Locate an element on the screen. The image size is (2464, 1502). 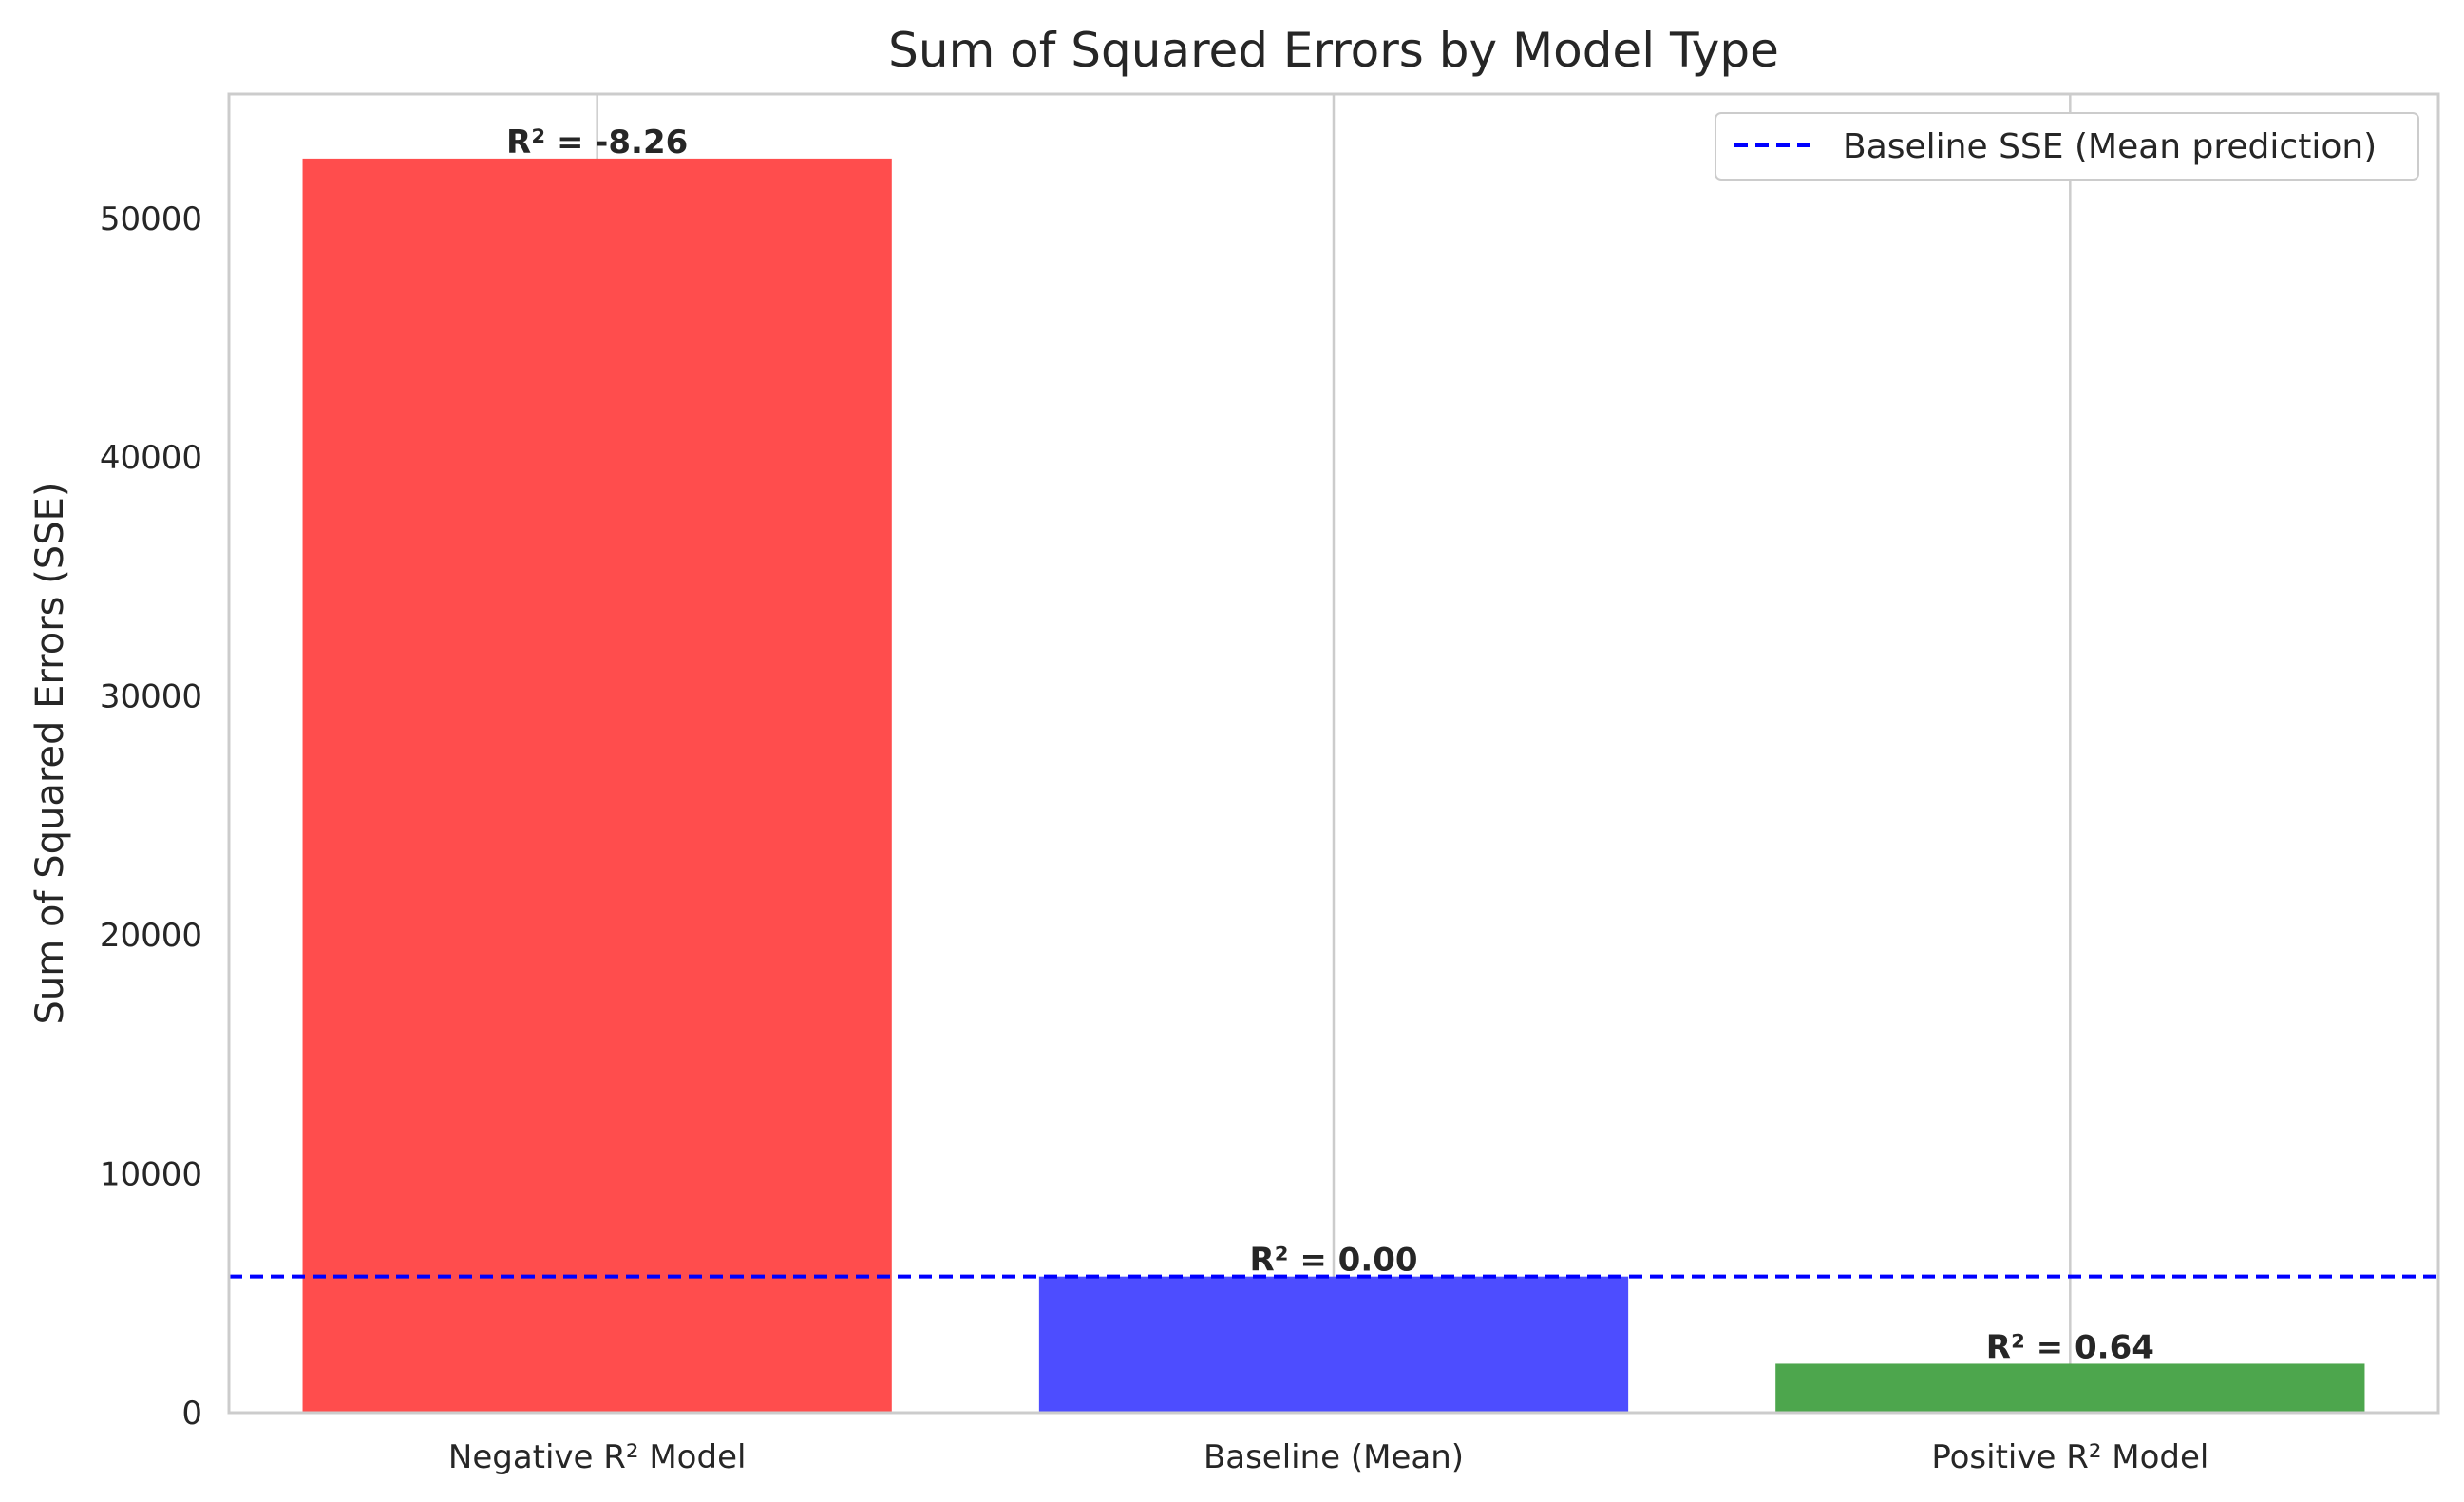
legend-box is located at coordinates (2067, 147).